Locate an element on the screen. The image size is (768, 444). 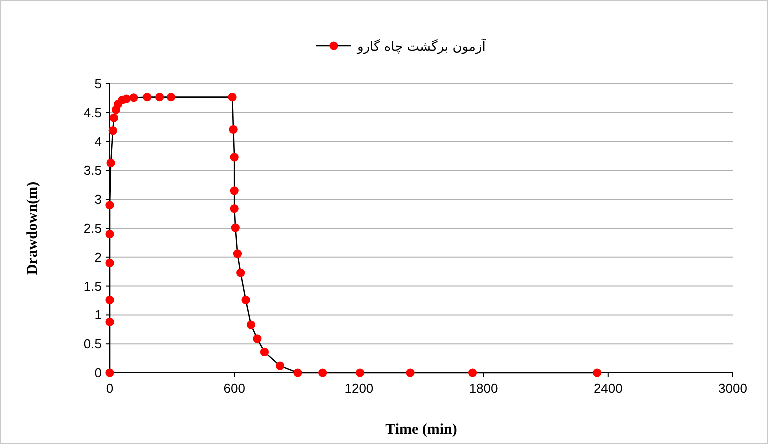
legend-label: آزمون برگشت چاه گارو is located at coordinates (422, 46).